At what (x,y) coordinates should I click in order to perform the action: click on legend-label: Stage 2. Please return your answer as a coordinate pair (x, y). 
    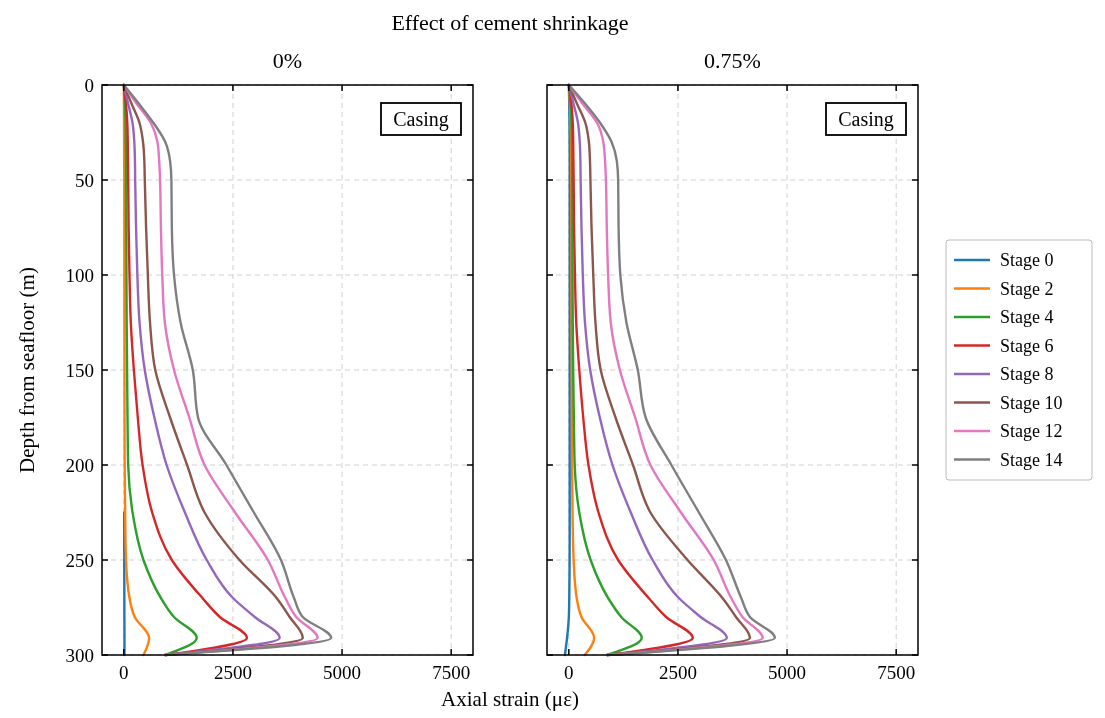
    Looking at the image, I should click on (1027, 288).